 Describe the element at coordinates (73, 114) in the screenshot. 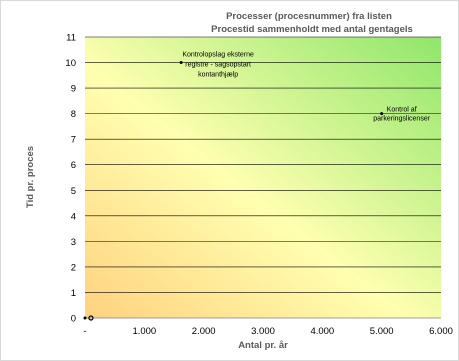

I see `y-tick-label: 8` at that location.